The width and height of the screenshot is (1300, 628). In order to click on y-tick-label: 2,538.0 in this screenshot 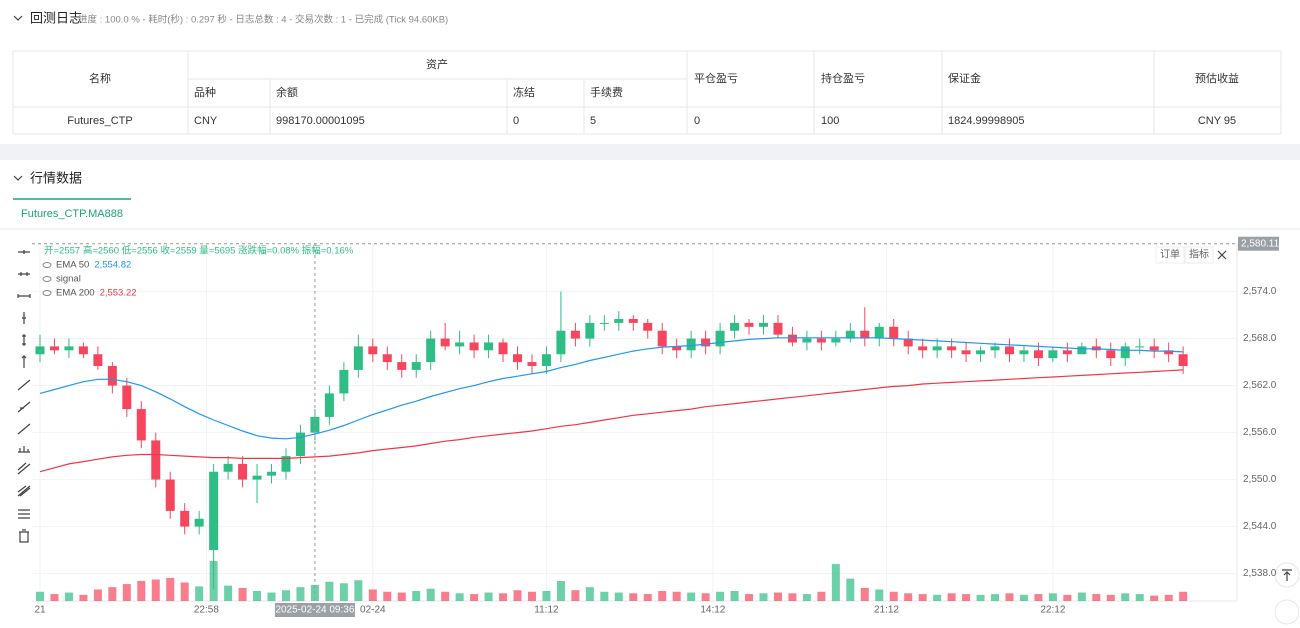, I will do `click(1260, 573)`.